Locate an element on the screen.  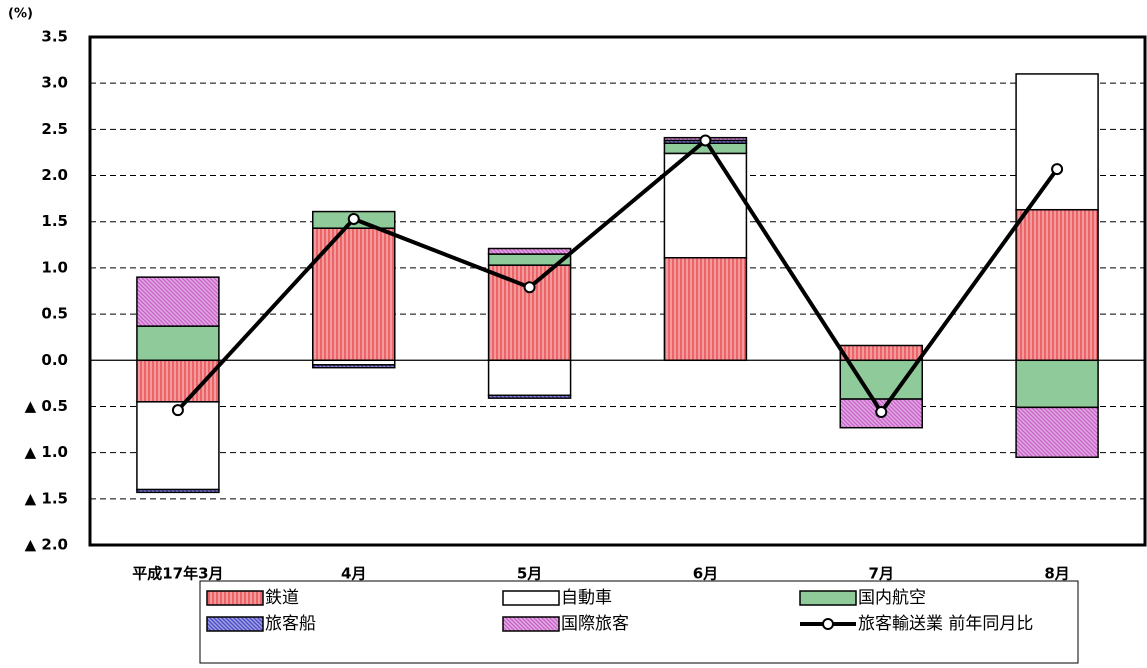
y-tick-label: ▲ 1.0 is located at coordinates (46, 452).